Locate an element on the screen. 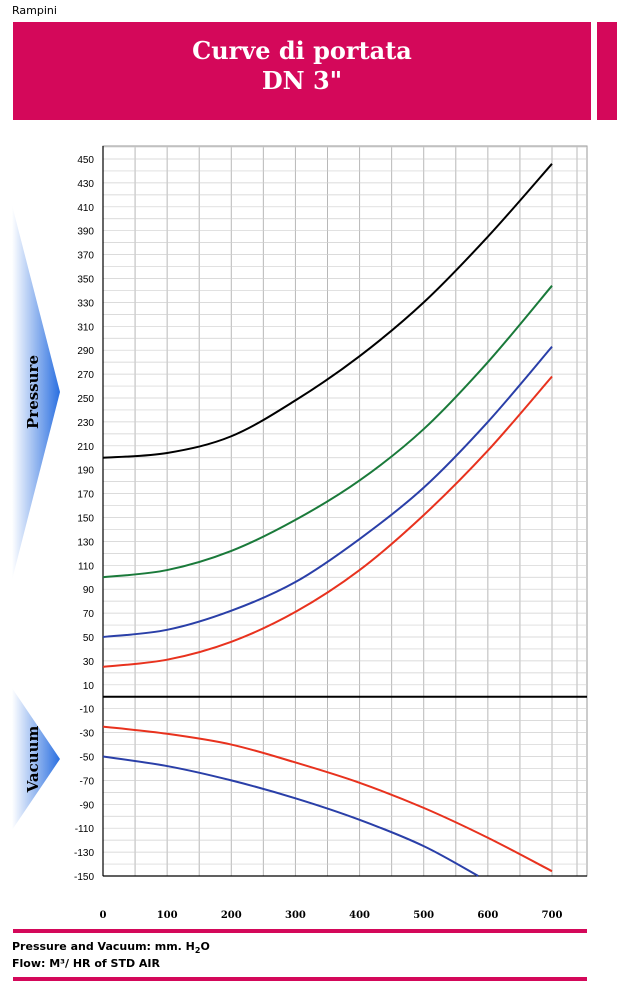  y-tick-label: 370 is located at coordinates (85, 256).